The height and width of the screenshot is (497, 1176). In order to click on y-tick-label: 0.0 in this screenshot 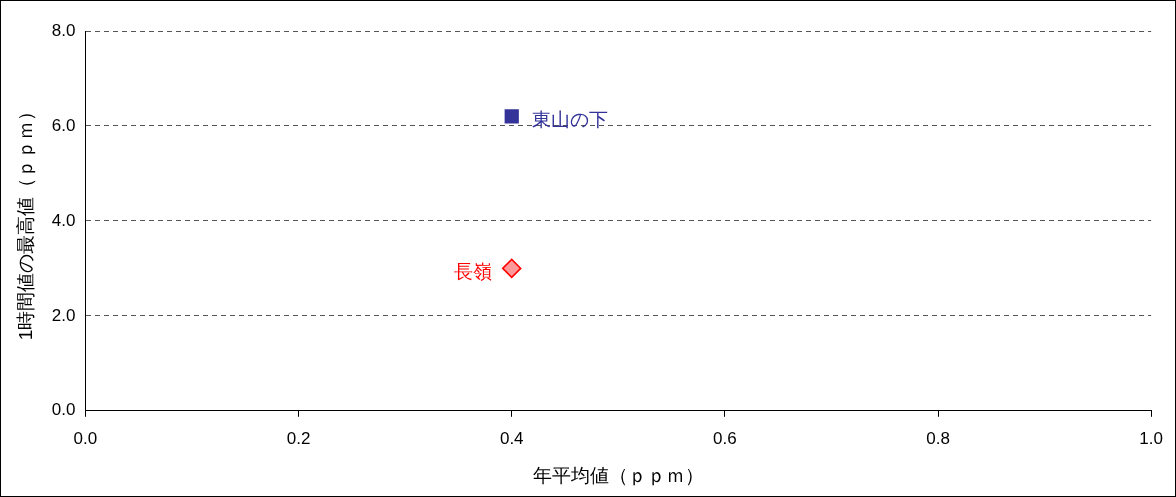, I will do `click(63, 410)`.